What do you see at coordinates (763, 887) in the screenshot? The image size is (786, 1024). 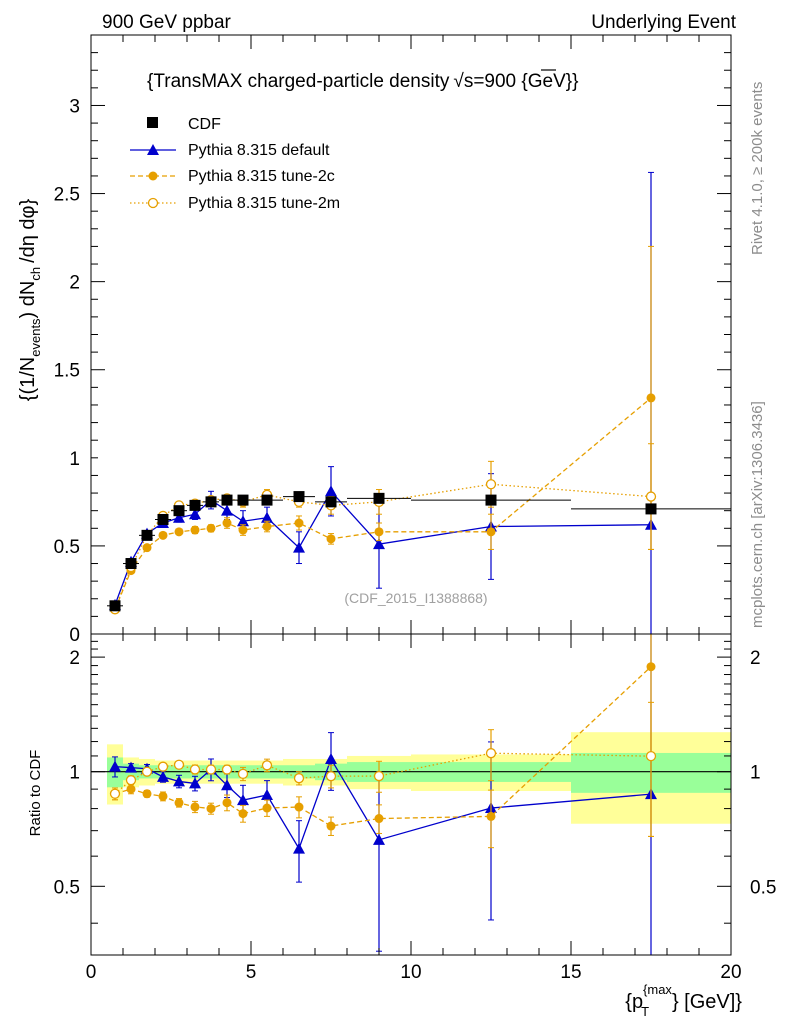 I see `ratio-y-tick-label-right: 0.5` at bounding box center [763, 887].